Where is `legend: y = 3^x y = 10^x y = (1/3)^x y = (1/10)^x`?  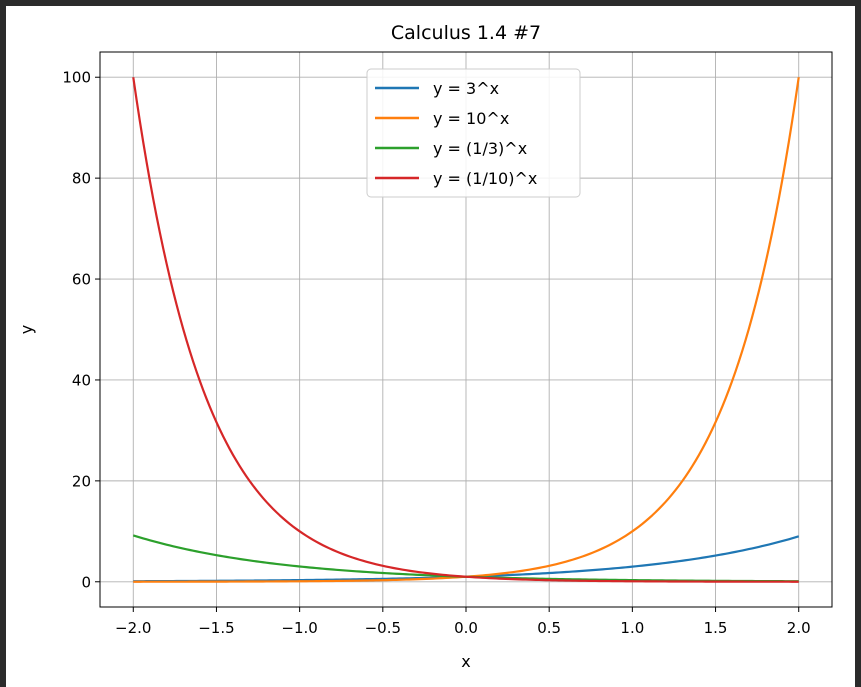
legend: y = 3^x y = 10^x y = (1/3)^x y = (1/10)^x is located at coordinates (473, 133).